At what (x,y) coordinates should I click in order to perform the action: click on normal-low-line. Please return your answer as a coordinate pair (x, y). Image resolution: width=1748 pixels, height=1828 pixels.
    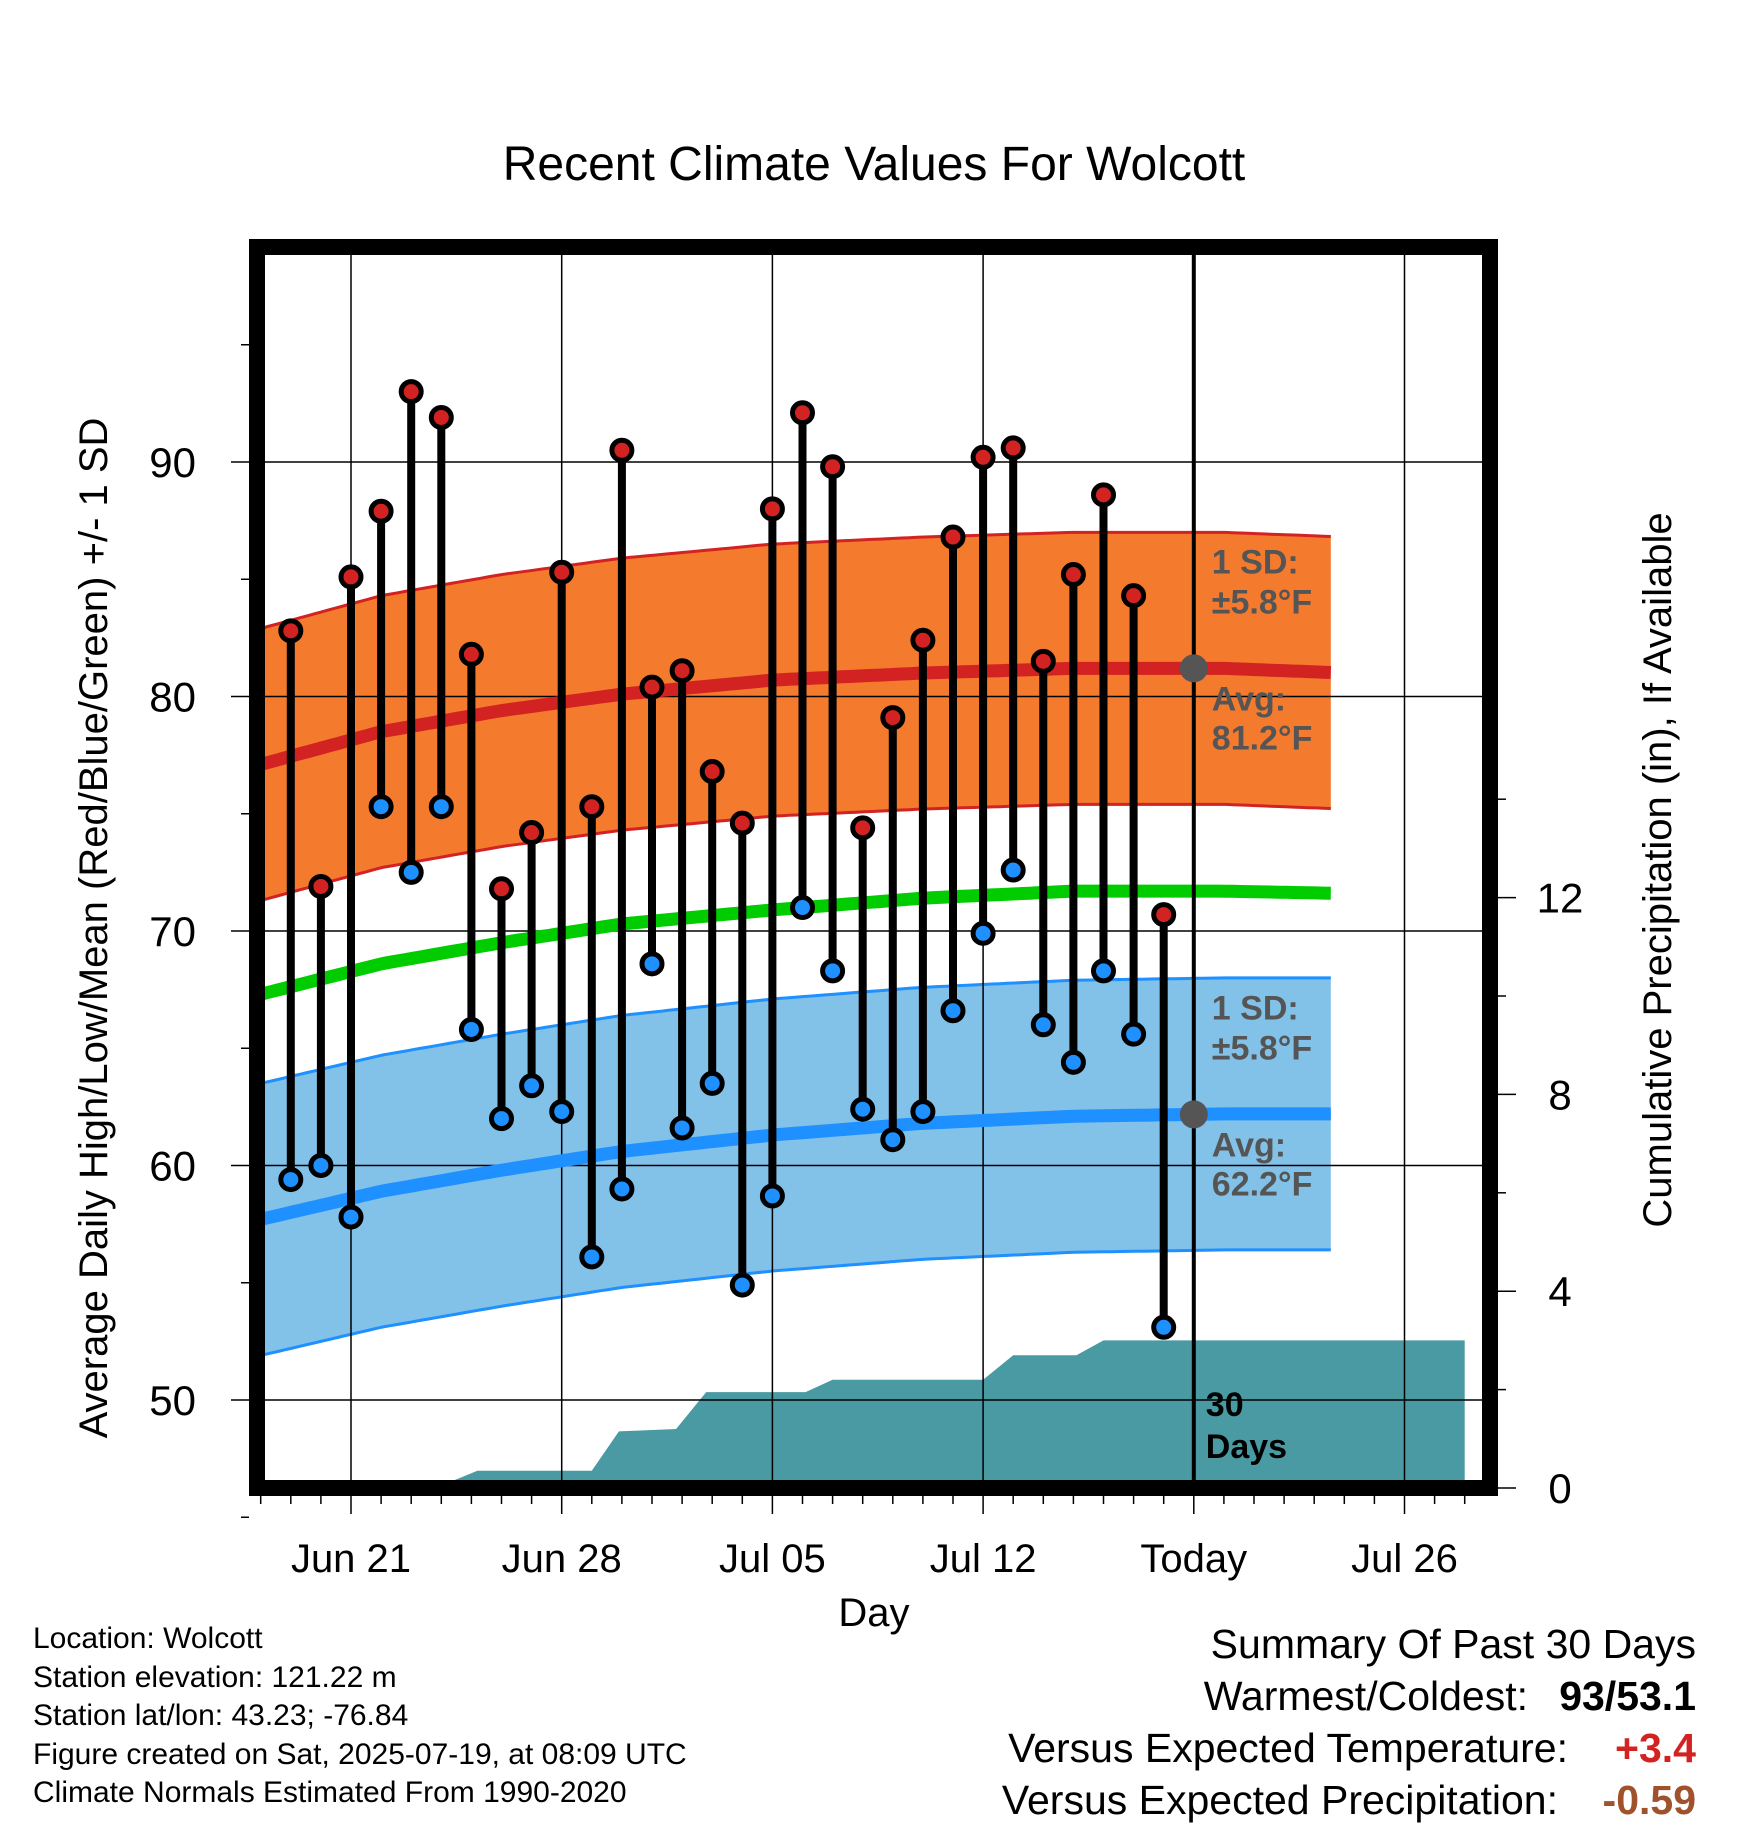
    Looking at the image, I should click on (794, 1166).